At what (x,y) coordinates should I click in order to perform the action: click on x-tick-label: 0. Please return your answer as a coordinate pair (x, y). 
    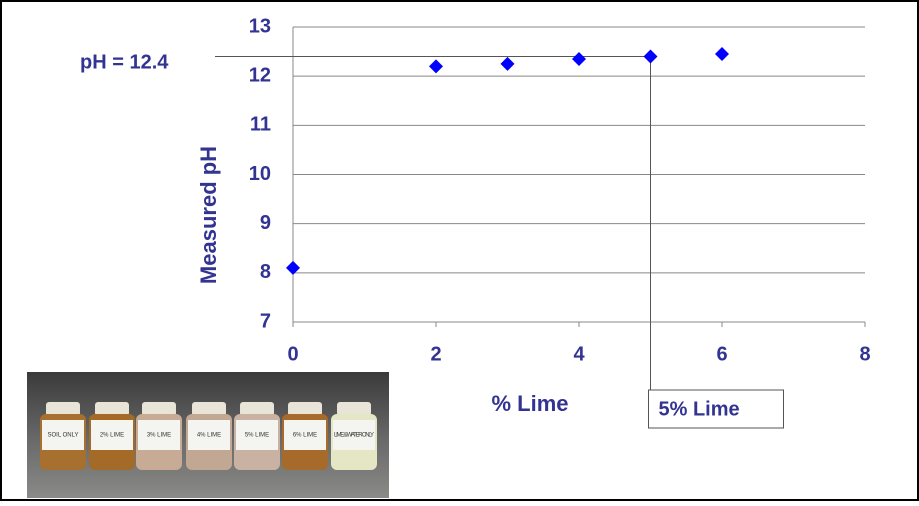
    Looking at the image, I should click on (292, 354).